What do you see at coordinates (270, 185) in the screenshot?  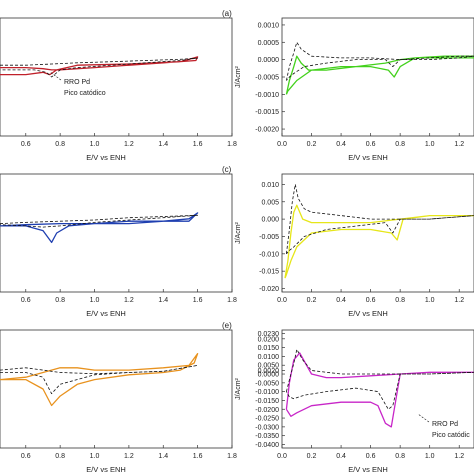 I see `y-tick-label: 0.010` at bounding box center [270, 185].